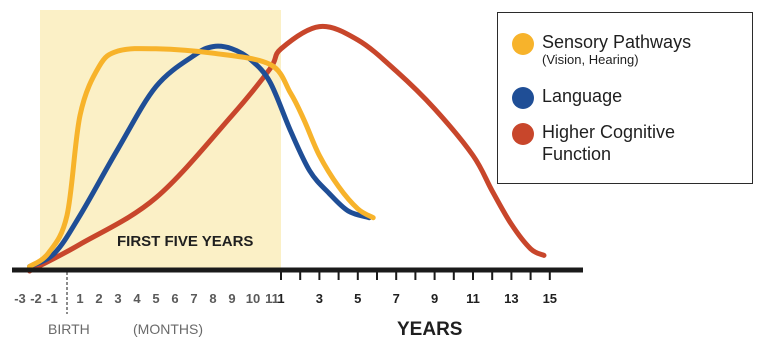 This screenshot has height=346, width=761. Describe the element at coordinates (69, 329) in the screenshot. I see `birth-label: BIRTH` at that location.